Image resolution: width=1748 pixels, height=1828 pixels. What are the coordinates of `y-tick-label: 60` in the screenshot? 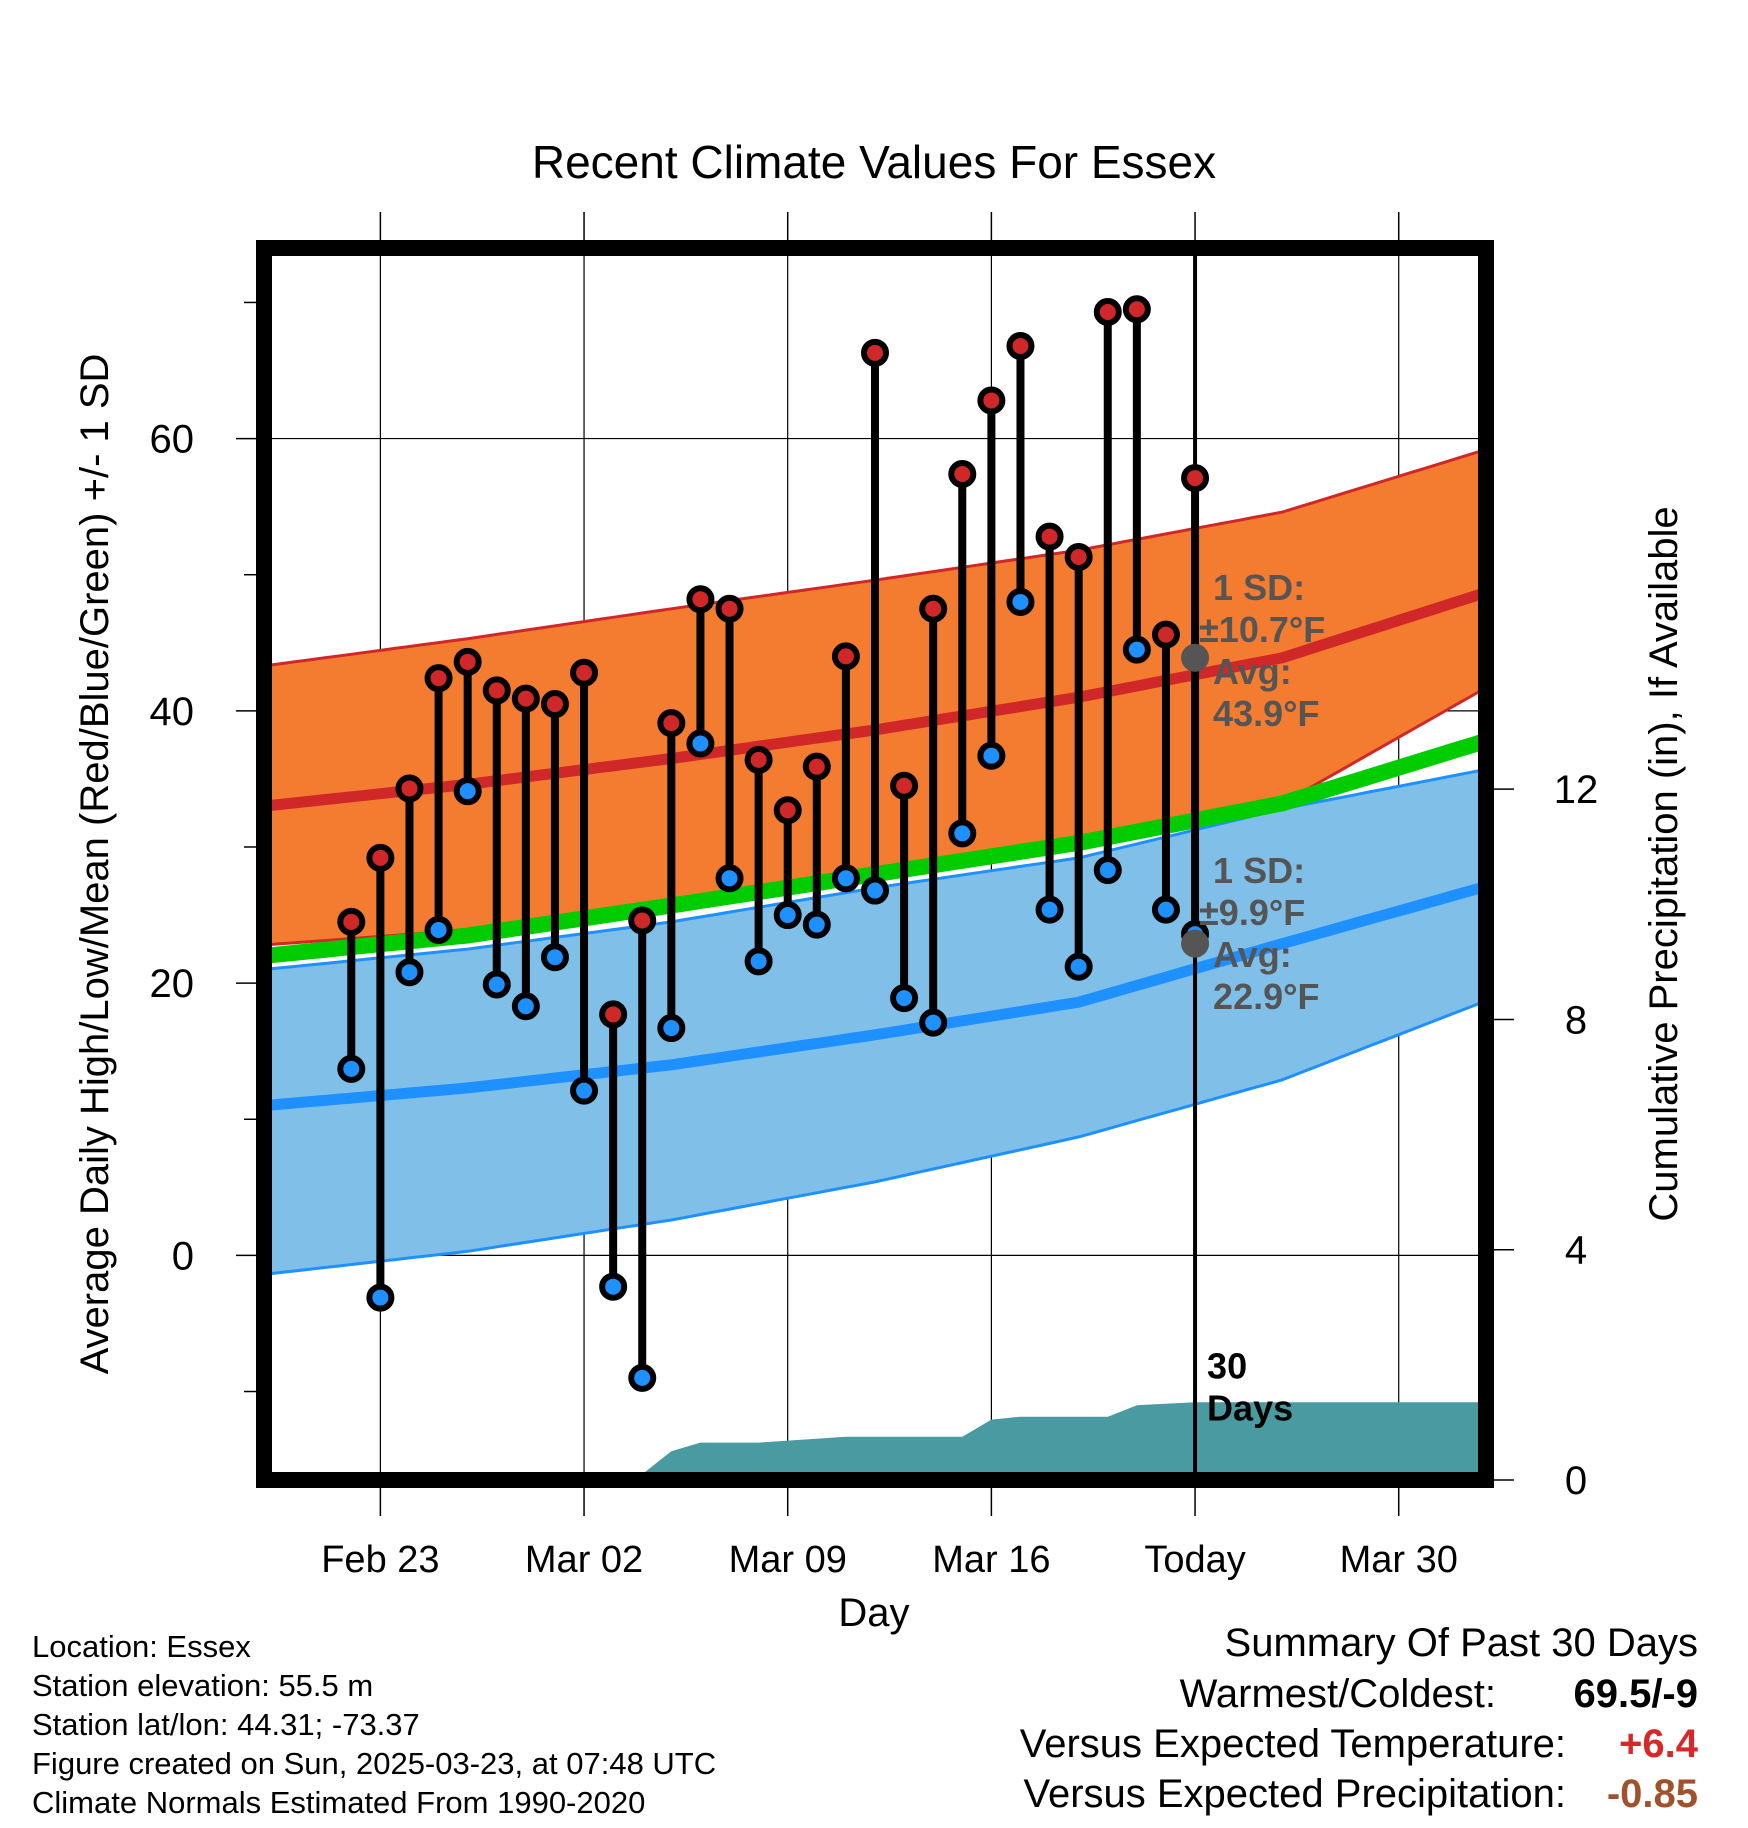 It's located at (172, 440).